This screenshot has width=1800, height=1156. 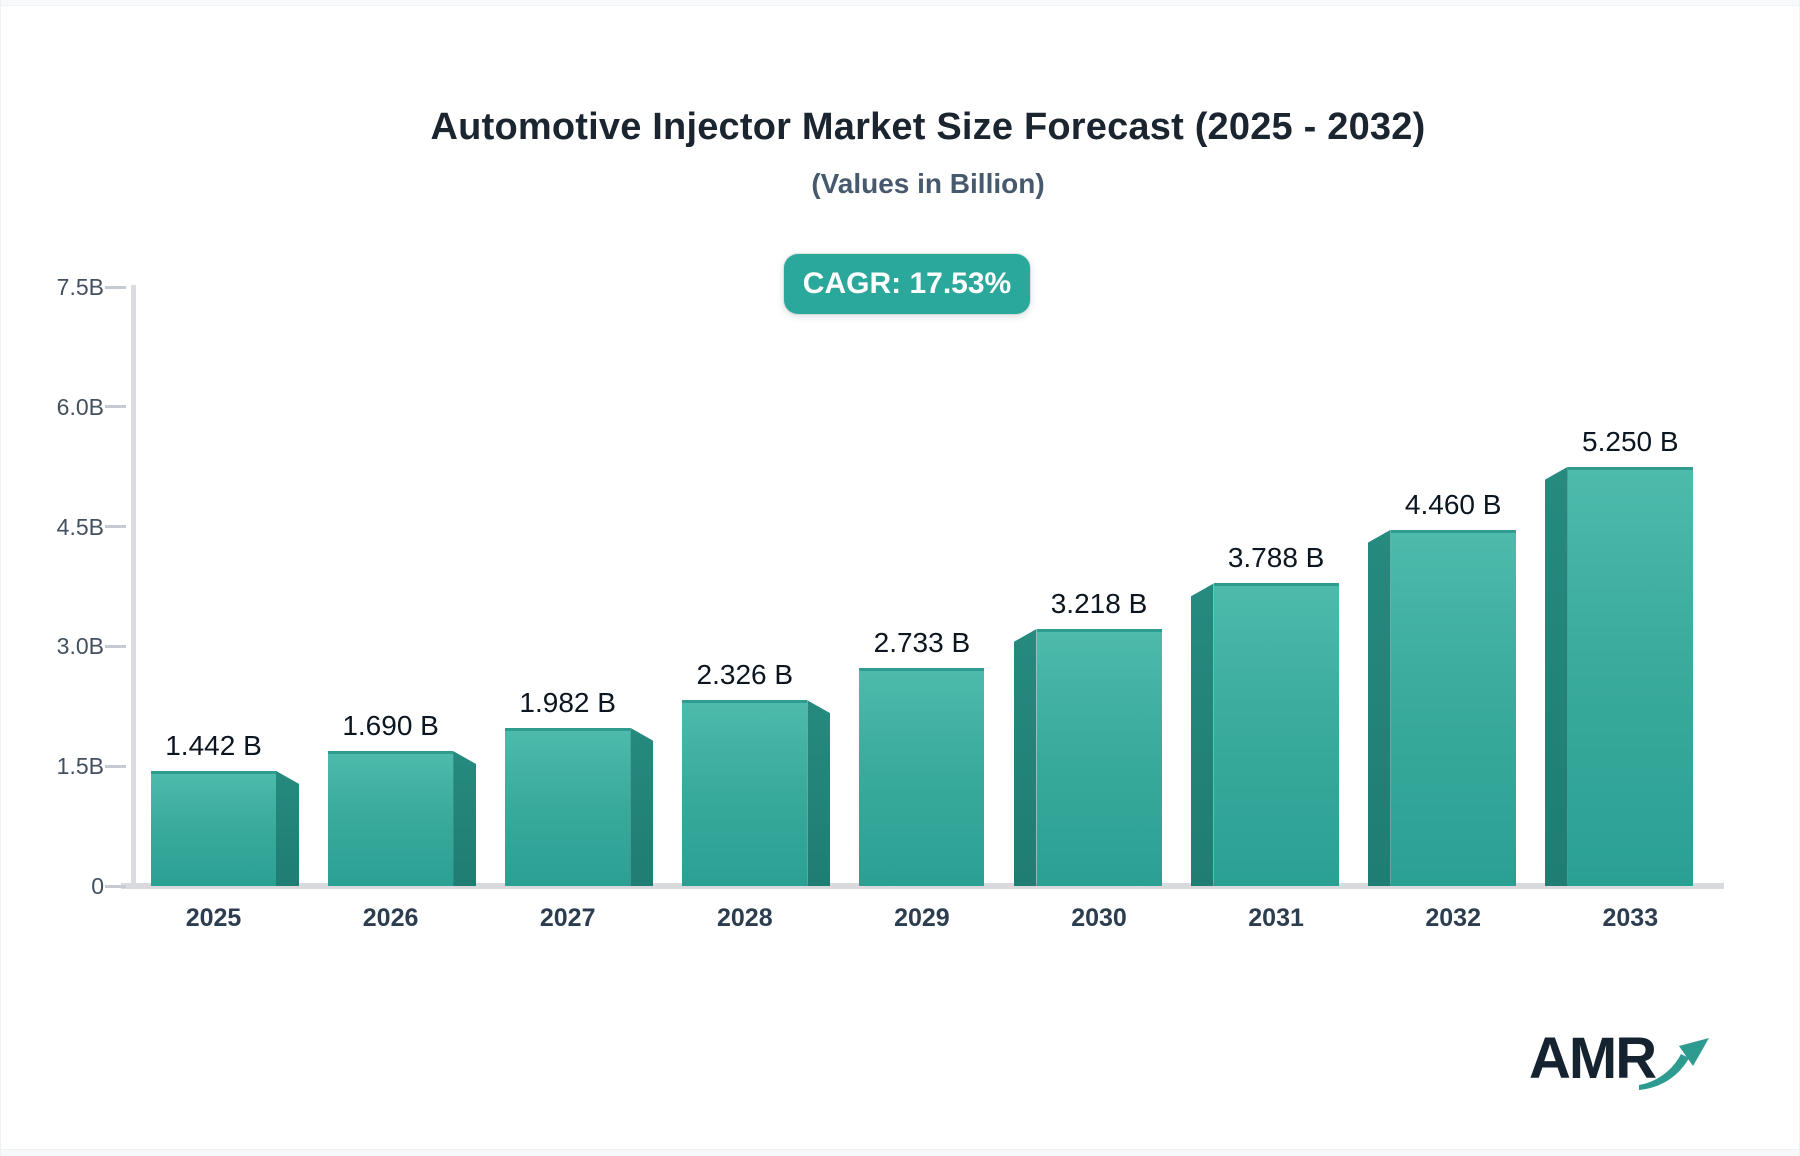 What do you see at coordinates (97, 886) in the screenshot?
I see `y-tick-label: 0` at bounding box center [97, 886].